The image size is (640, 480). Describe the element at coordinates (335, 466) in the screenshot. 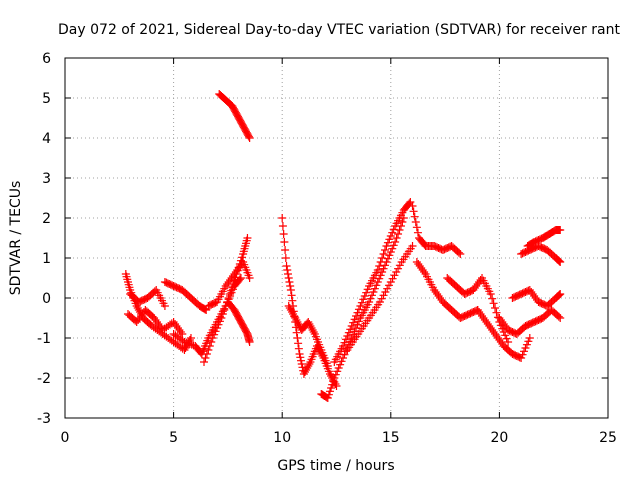

I see `x-axis-label: GPS time / hours` at that location.